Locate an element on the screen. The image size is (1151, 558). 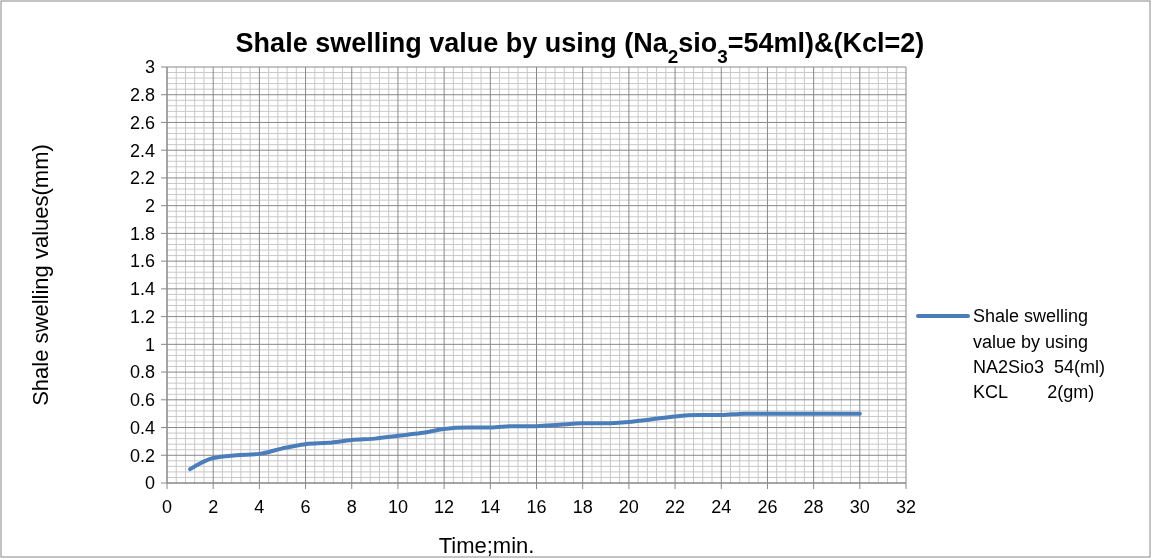
x-axis-title: Time;min. is located at coordinates (486, 545).